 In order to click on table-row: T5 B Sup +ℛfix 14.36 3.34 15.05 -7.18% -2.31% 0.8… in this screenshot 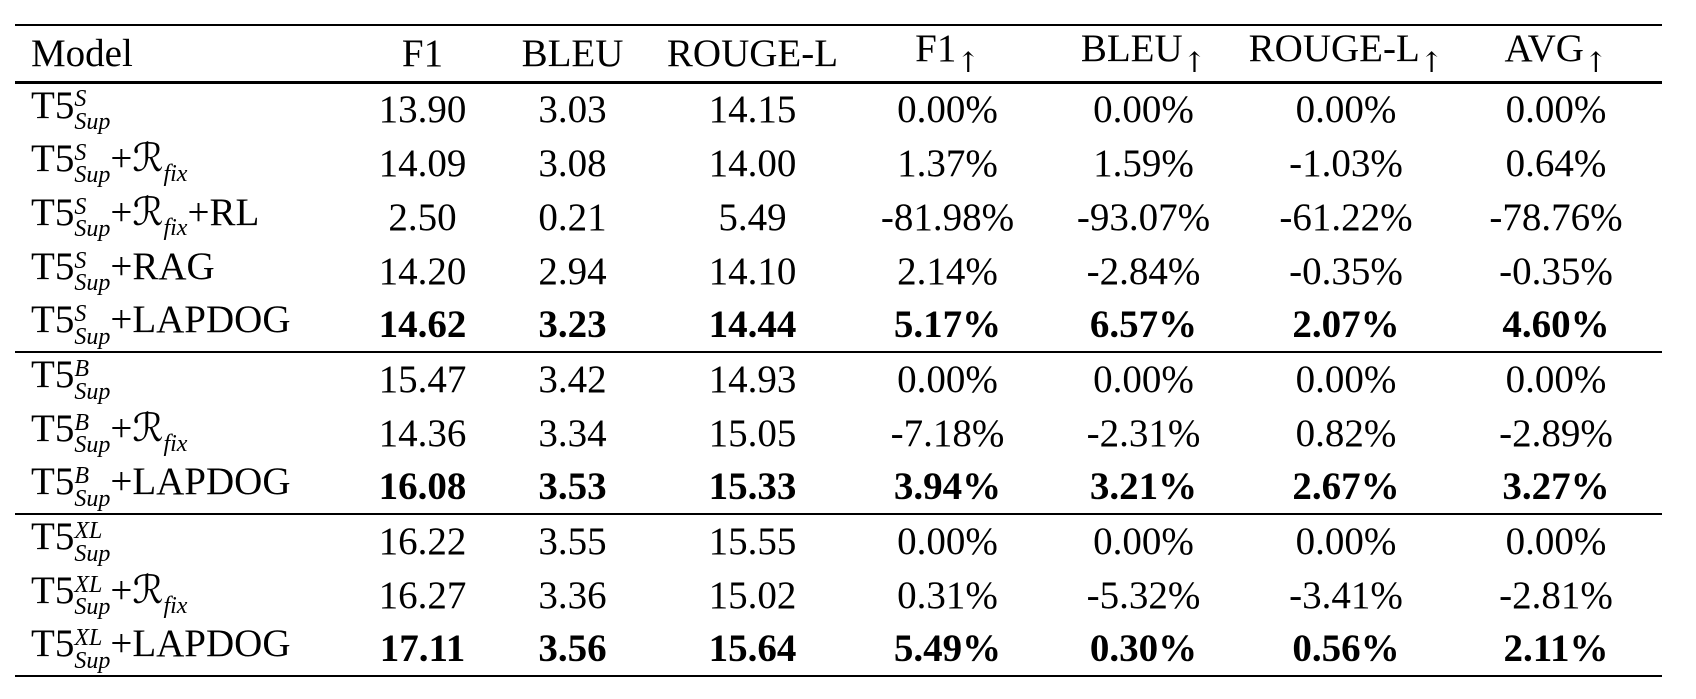, I will do `click(838, 433)`.